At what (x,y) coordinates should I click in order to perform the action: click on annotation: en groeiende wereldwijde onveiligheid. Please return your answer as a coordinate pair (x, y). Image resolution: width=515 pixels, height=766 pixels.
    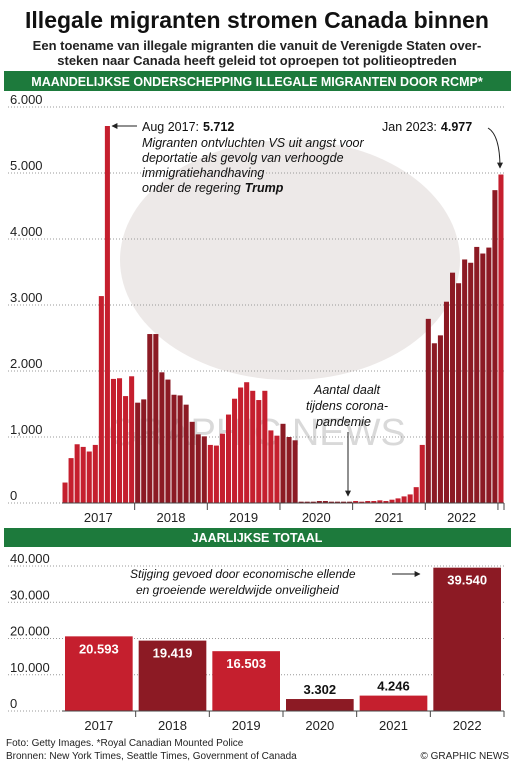
    Looking at the image, I should click on (237, 590).